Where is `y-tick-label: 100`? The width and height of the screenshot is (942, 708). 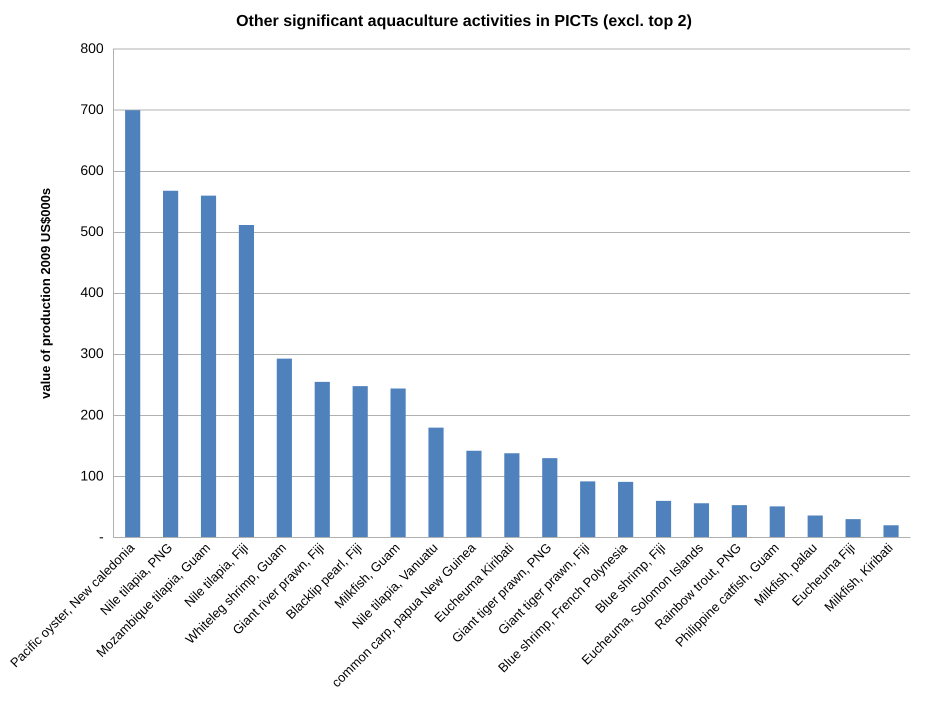 y-tick-label: 100 is located at coordinates (92, 475).